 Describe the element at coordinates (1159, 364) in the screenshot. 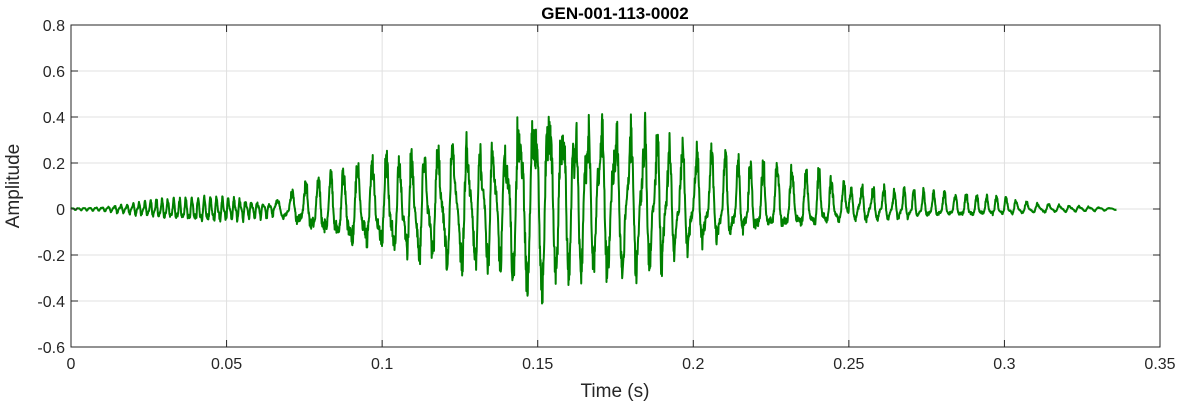

I see `x-tick-label: 0.35` at that location.